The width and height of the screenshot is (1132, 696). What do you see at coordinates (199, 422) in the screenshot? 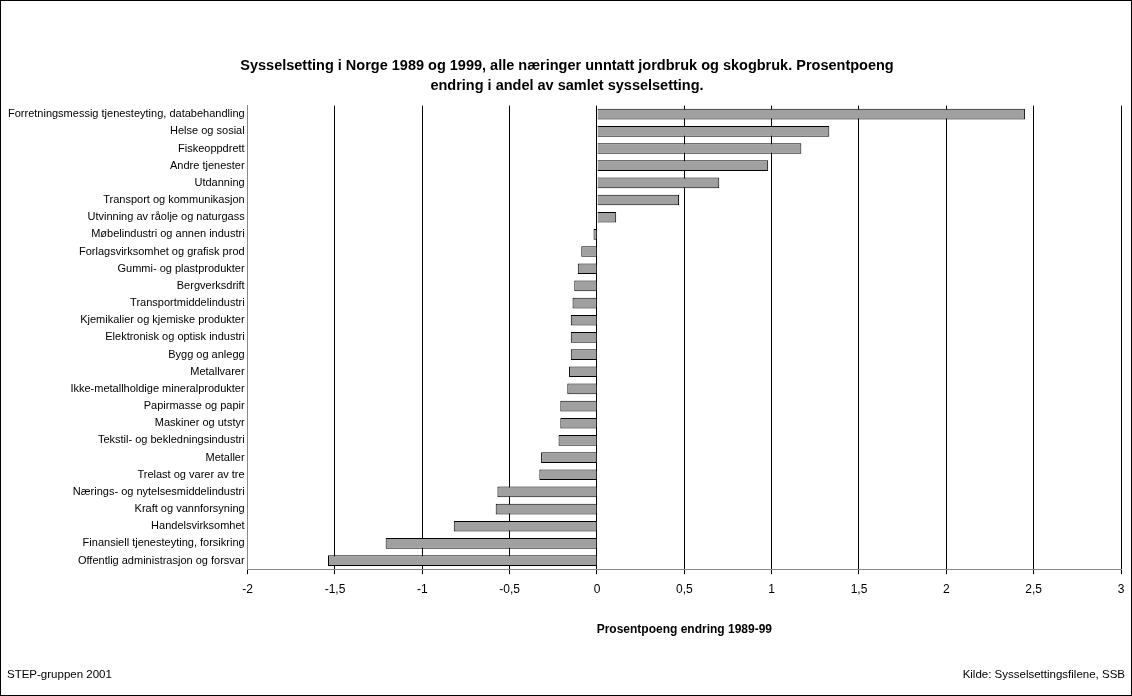
I see `y-tick-label: Maskiner og utstyr` at bounding box center [199, 422].